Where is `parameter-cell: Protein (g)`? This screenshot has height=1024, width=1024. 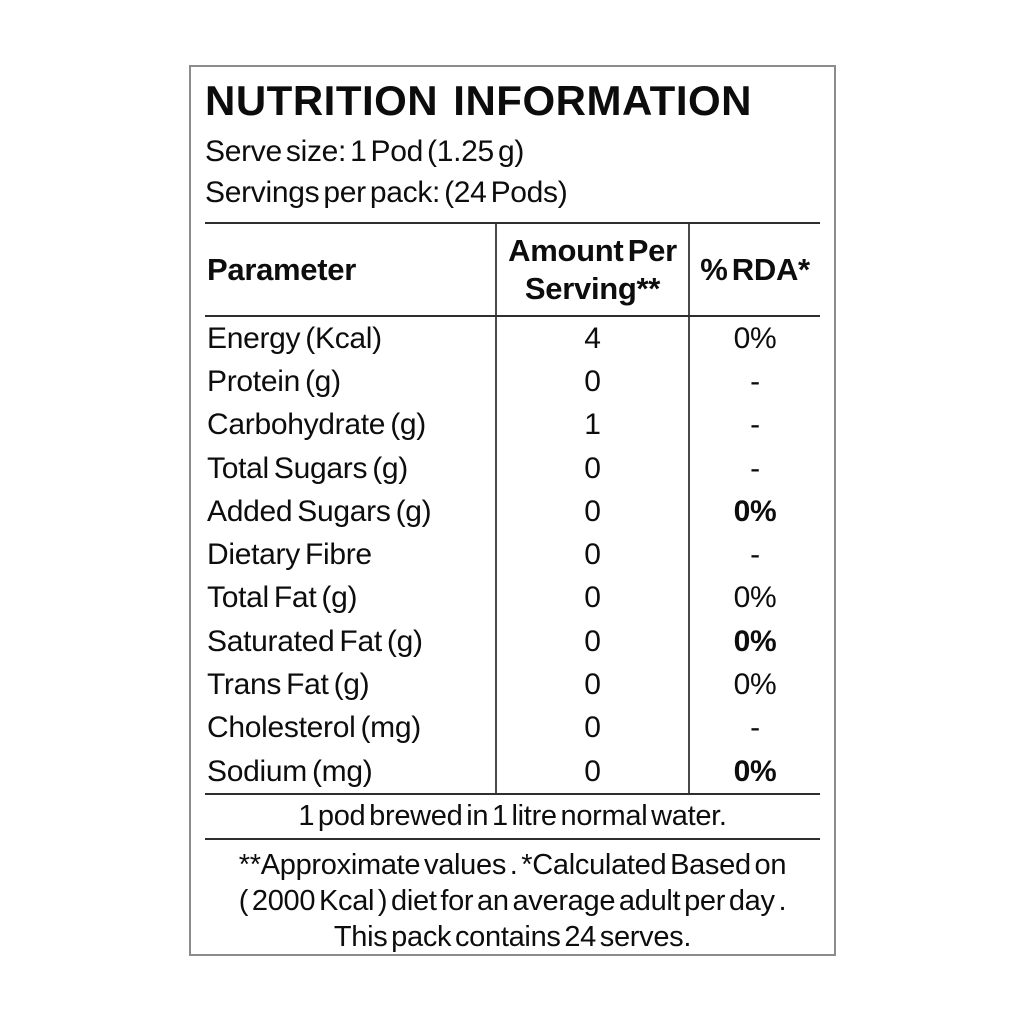 parameter-cell: Protein (g) is located at coordinates (274, 381).